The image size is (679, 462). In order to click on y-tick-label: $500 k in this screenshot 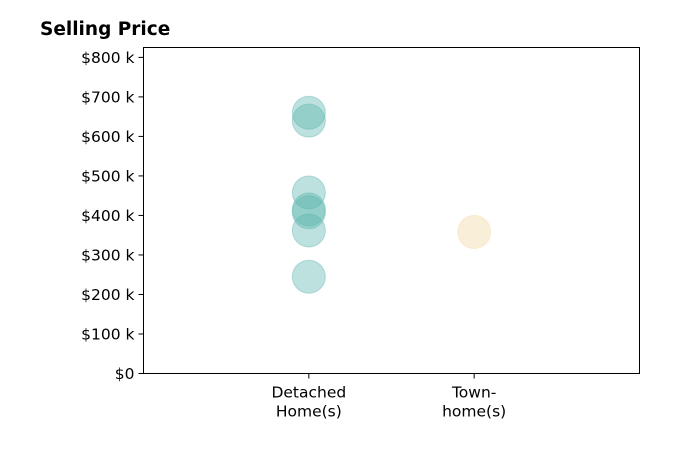, I will do `click(107, 176)`.